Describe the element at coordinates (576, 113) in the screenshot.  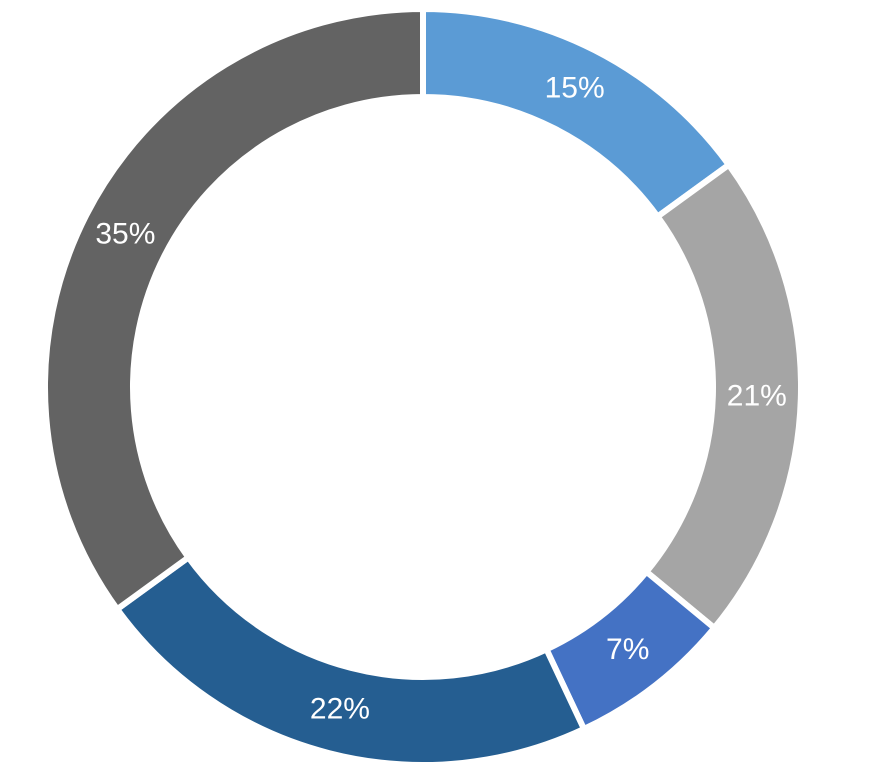
I see `donut-slice` at that location.